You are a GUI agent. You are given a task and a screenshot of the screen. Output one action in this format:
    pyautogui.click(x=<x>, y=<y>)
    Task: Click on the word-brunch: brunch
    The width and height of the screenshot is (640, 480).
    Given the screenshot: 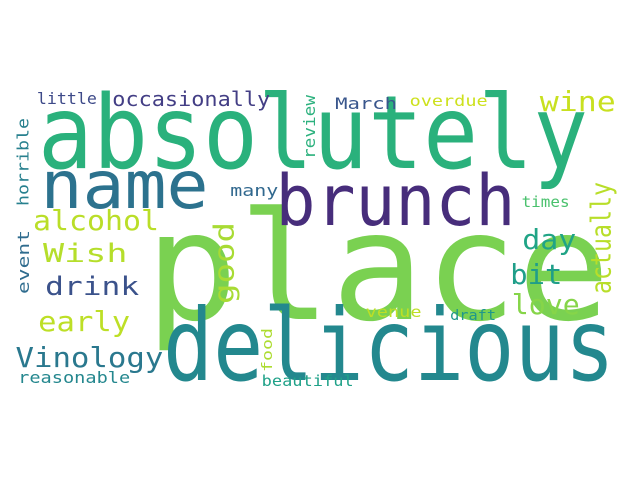 What is the action you would take?
    pyautogui.click(x=395, y=201)
    